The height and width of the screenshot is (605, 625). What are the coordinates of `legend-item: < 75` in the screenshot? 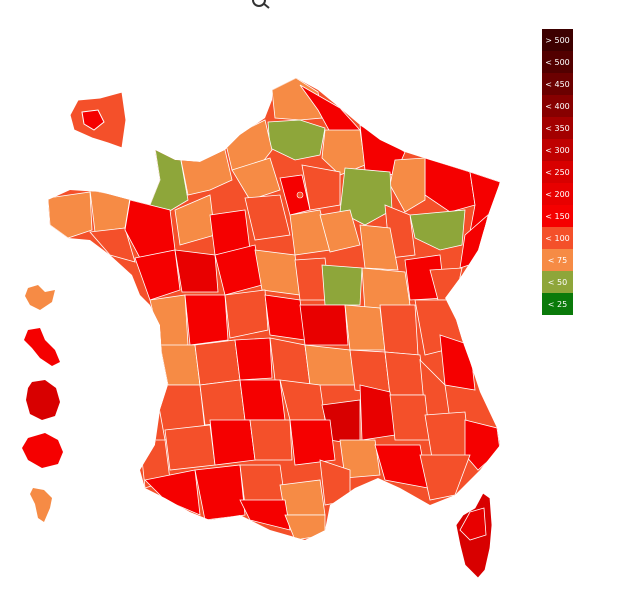 It's located at (557, 260).